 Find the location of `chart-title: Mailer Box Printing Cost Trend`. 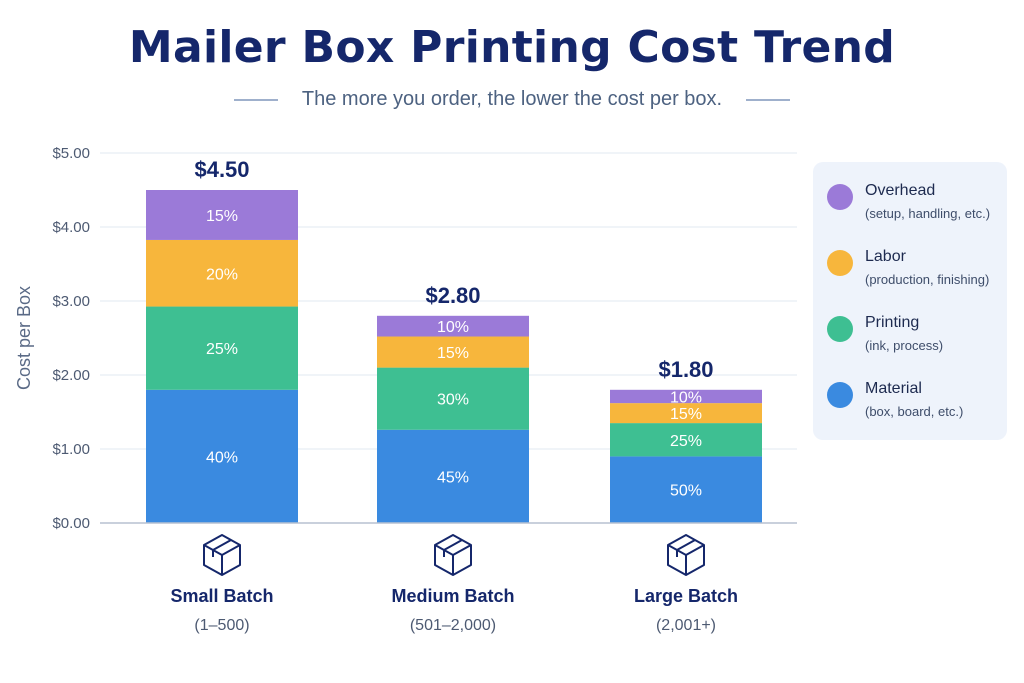

chart-title: Mailer Box Printing Cost Trend is located at coordinates (512, 47).